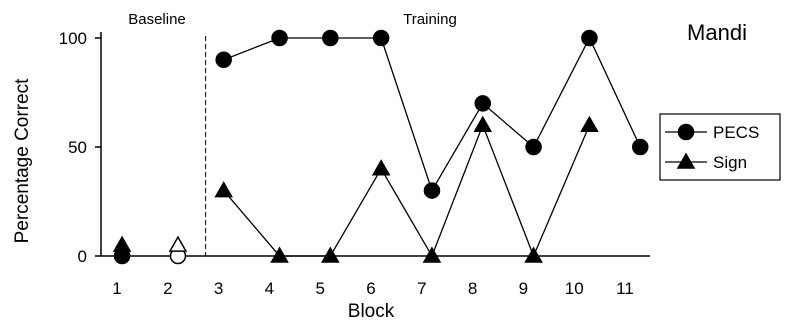  What do you see at coordinates (218, 288) in the screenshot?
I see `x-tick-label: 3` at bounding box center [218, 288].